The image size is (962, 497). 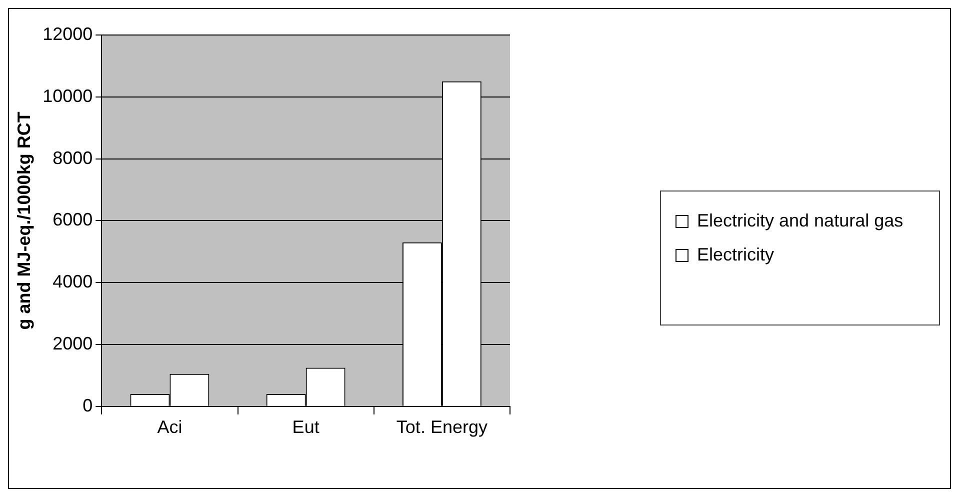 I want to click on x-tick-label: Aci, so click(x=169, y=427).